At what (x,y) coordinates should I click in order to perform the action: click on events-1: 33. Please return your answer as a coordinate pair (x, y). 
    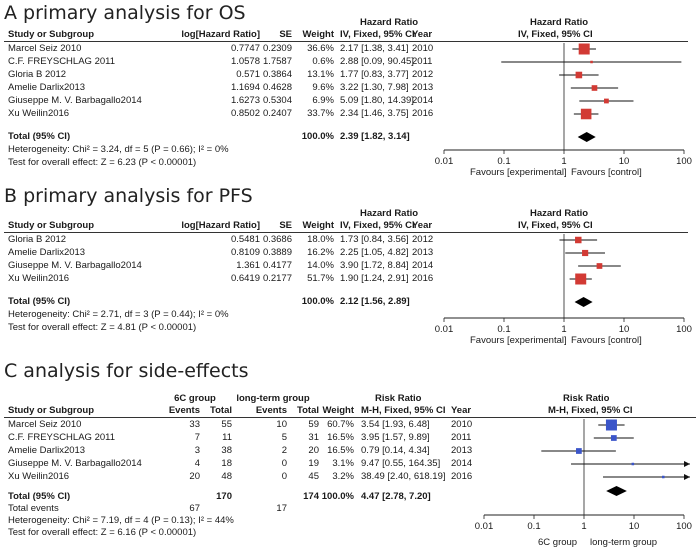
    Looking at the image, I should click on (194, 424).